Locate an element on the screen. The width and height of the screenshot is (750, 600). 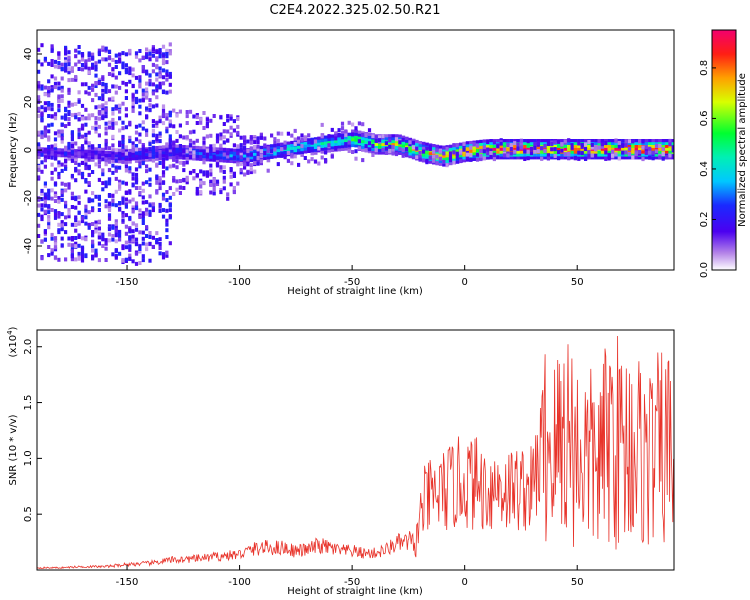
heatmap-y-axis-label: Frequency (Hz) is located at coordinates (13, 150).